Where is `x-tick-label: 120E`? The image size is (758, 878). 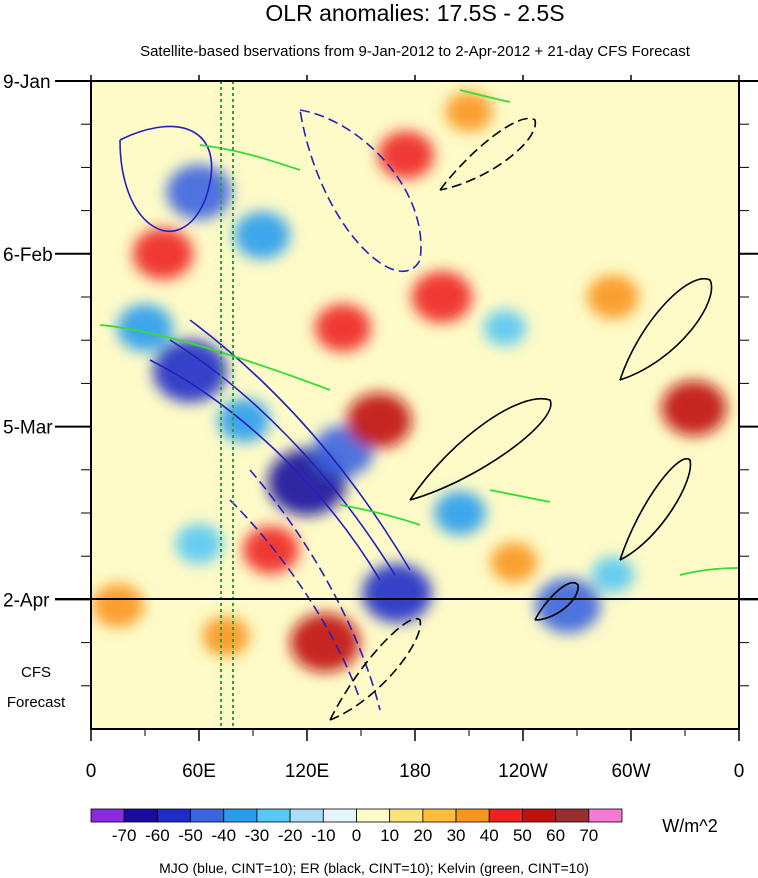 x-tick-label: 120E is located at coordinates (307, 771).